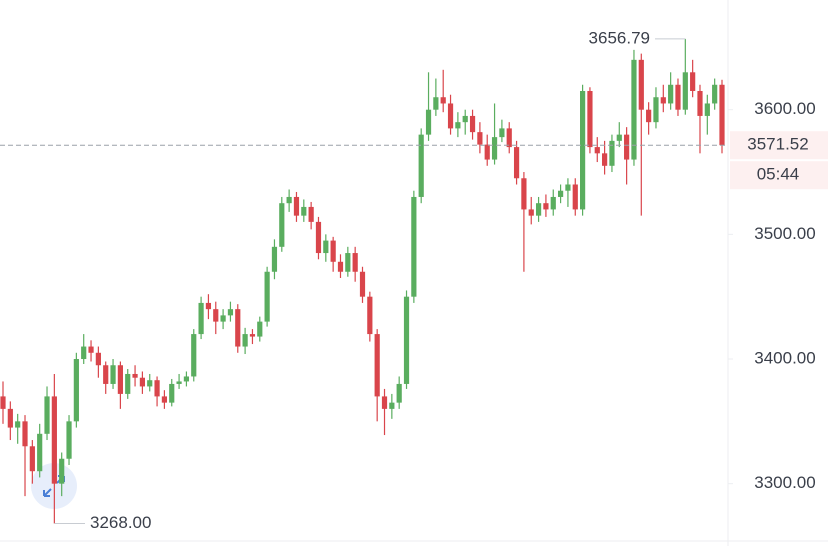  What do you see at coordinates (784, 233) in the screenshot?
I see `y-tick-label: 3500.00` at bounding box center [784, 233].